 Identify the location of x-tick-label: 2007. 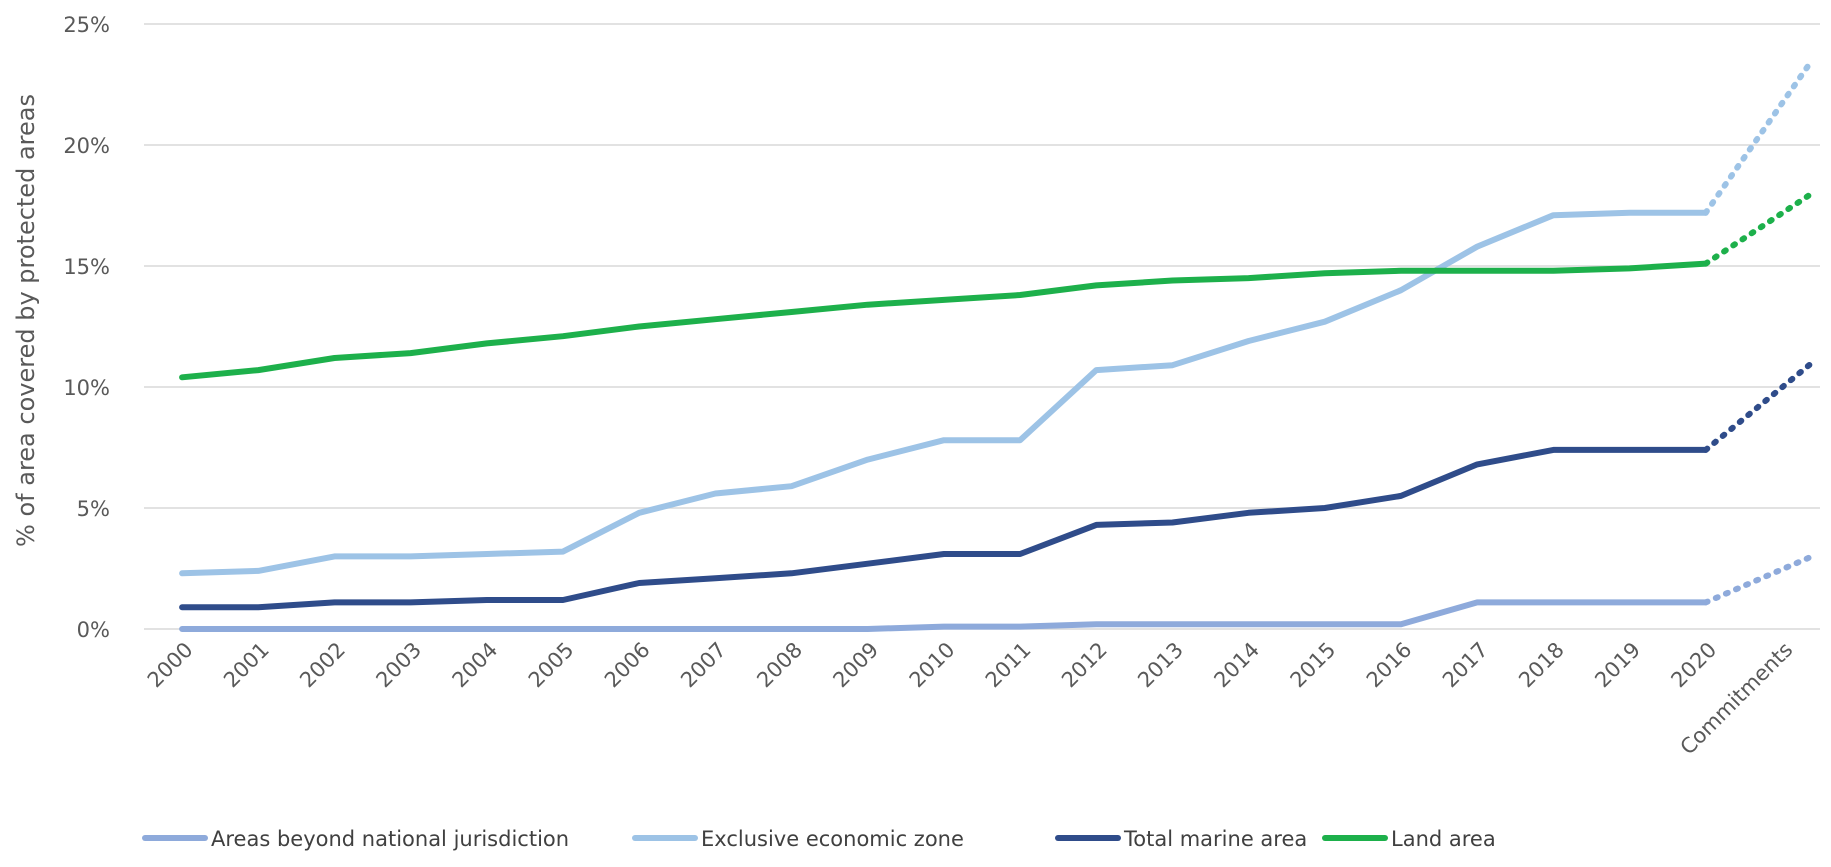
(703, 665).